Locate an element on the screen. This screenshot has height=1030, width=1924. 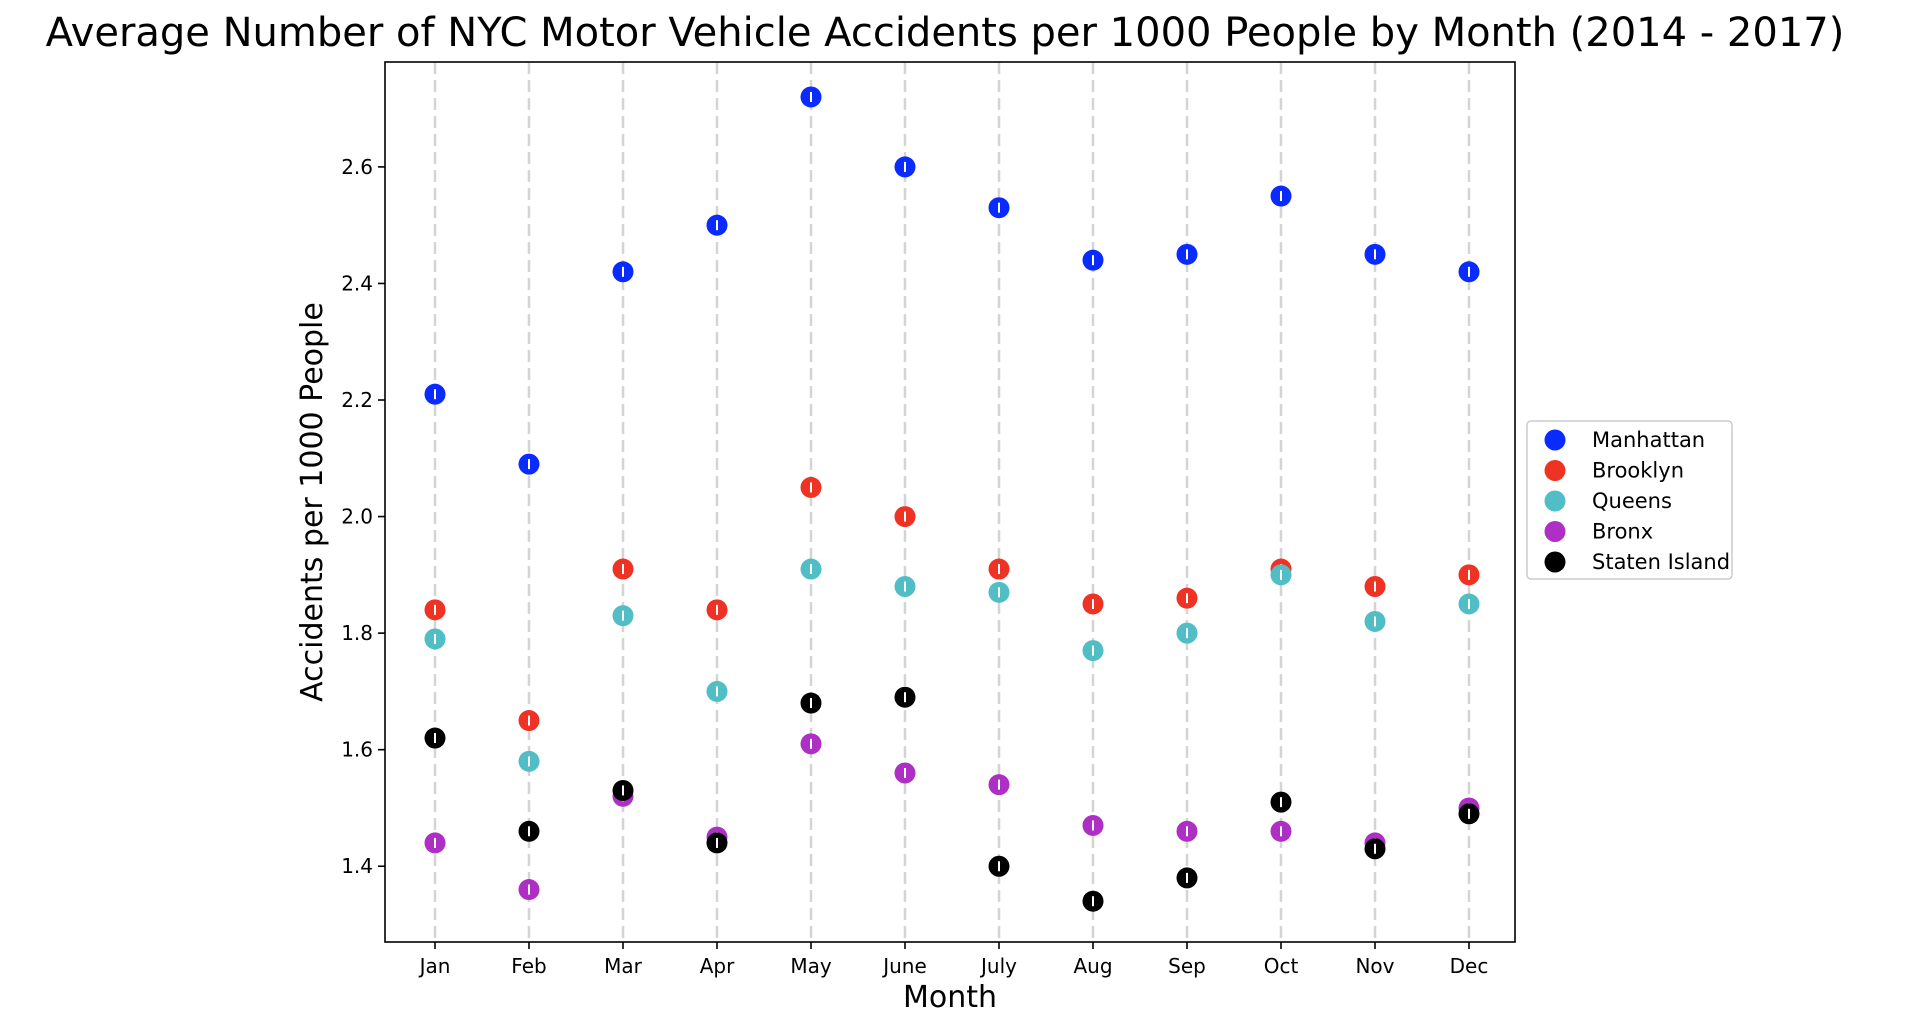
legend-label-bronx: Bronx is located at coordinates (1622, 532).